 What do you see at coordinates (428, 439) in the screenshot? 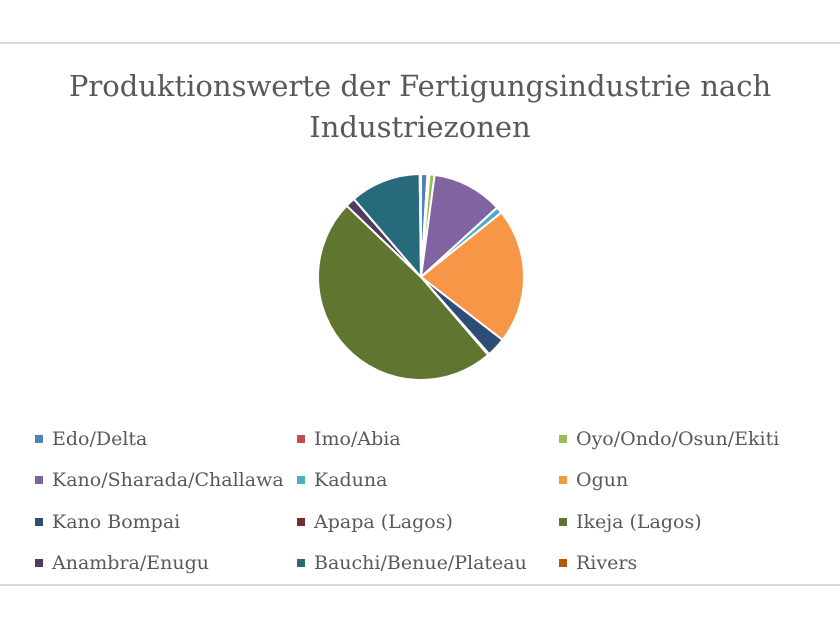
I see `legend-item: Imo/Abia` at bounding box center [428, 439].